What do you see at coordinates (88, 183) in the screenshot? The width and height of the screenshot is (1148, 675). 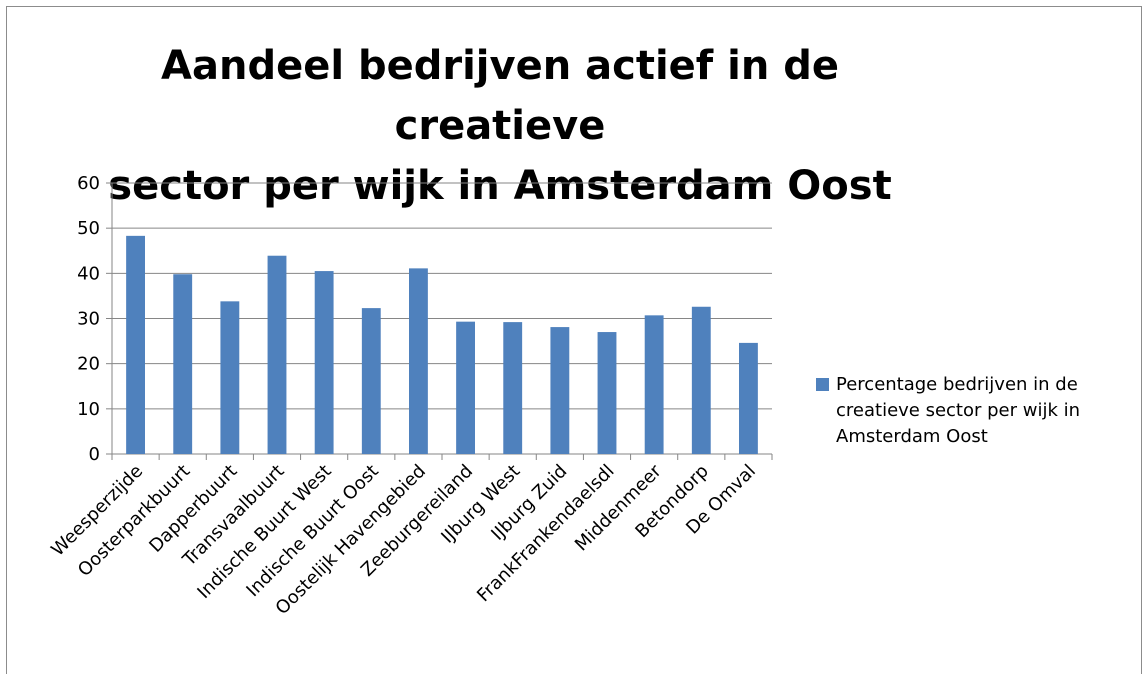 I see `y-tick-label: 60` at bounding box center [88, 183].